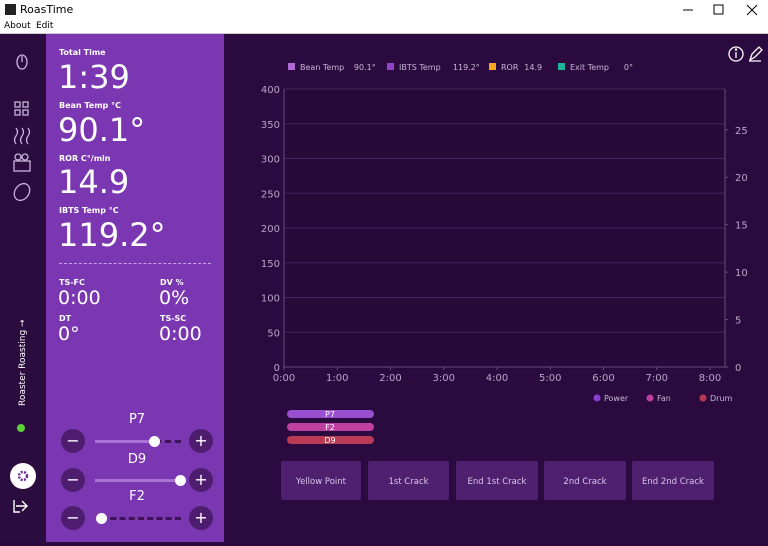 The width and height of the screenshot is (768, 546). I want to click on legend-name: Exit Temp, so click(589, 67).